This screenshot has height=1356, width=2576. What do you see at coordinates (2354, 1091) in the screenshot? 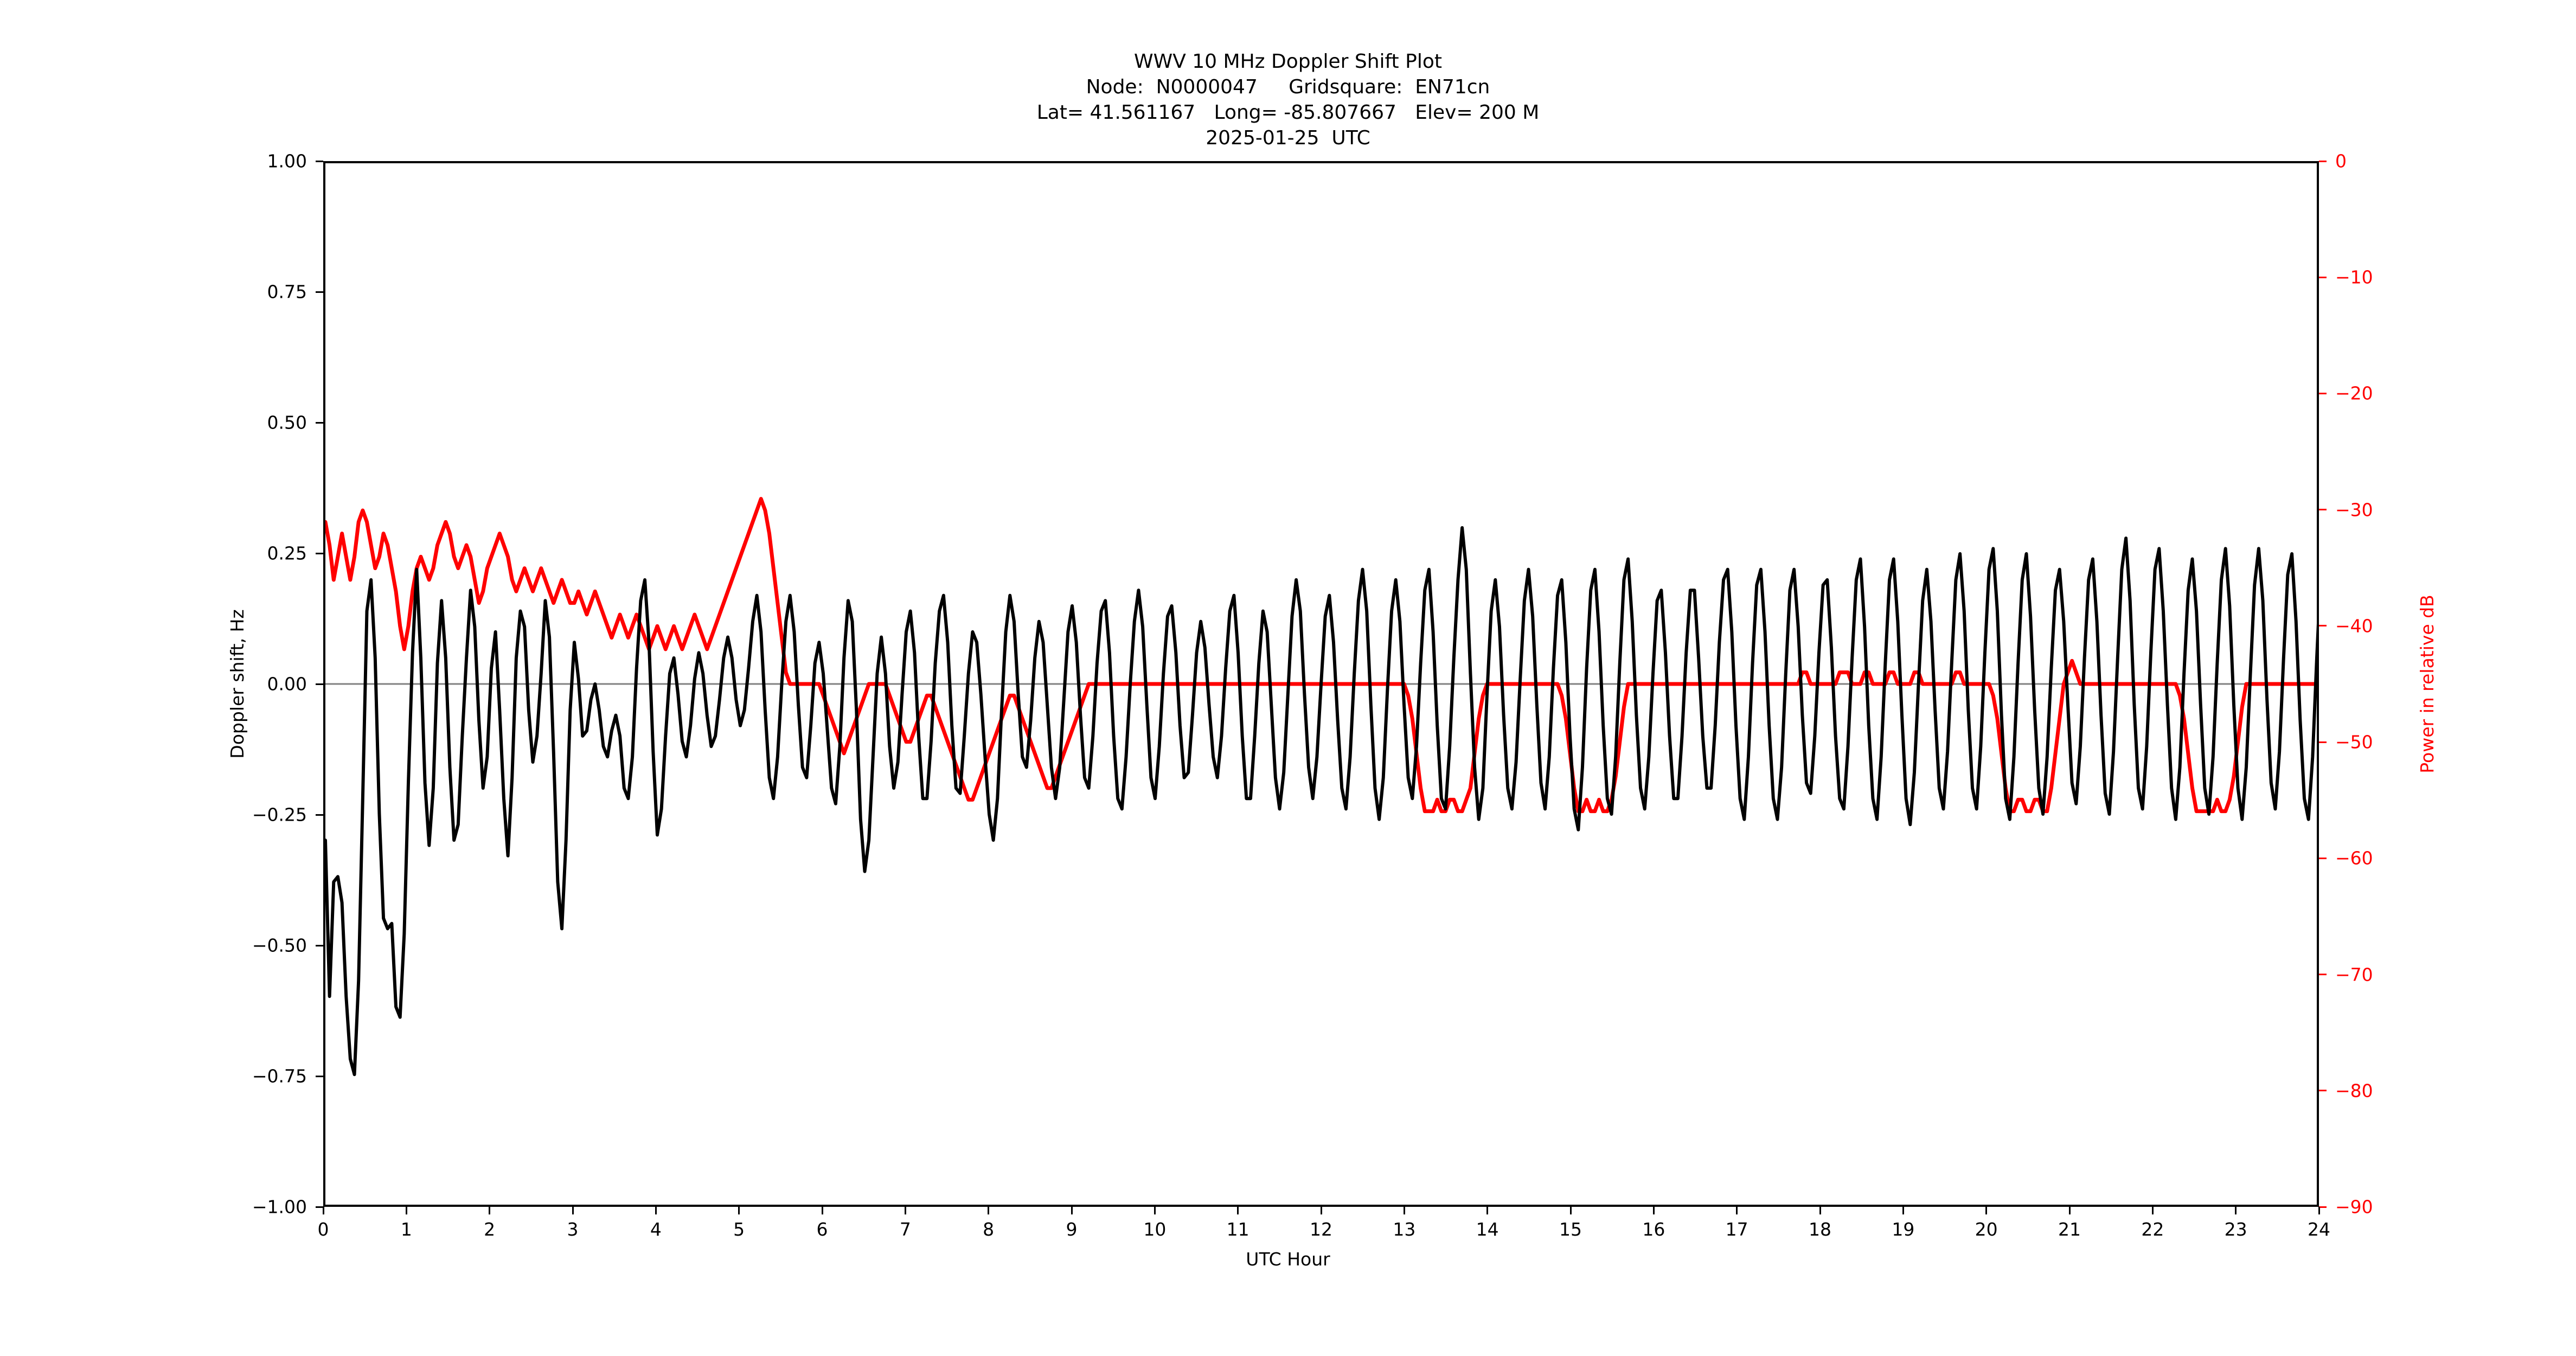
I see `y-tick-label-right: −80` at bounding box center [2354, 1091].